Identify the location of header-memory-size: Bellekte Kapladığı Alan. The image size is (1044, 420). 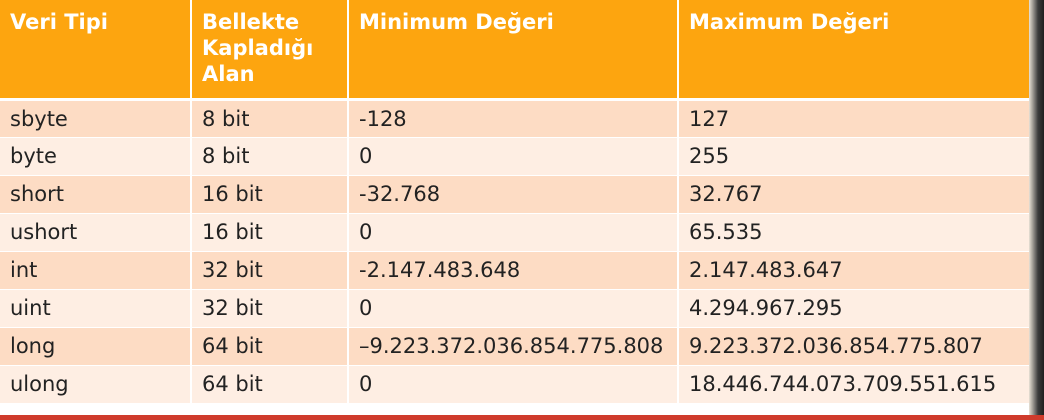
(270, 50).